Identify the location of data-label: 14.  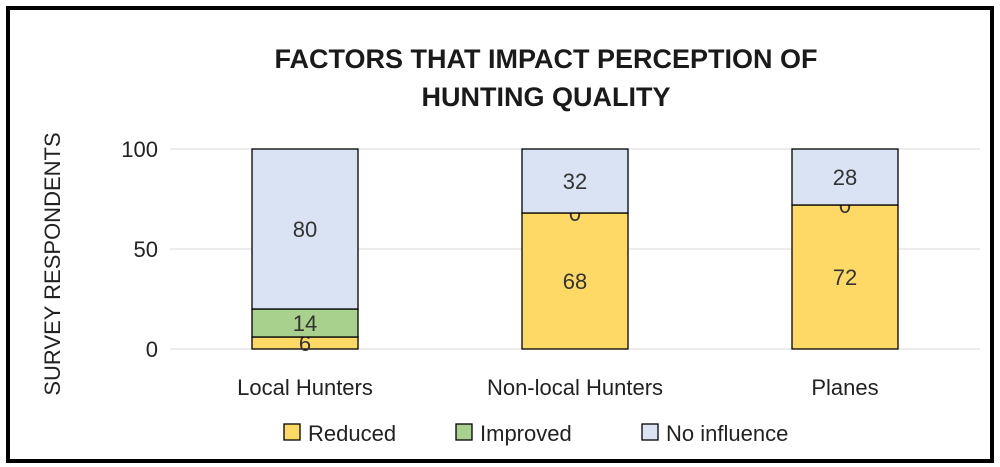
(305, 323).